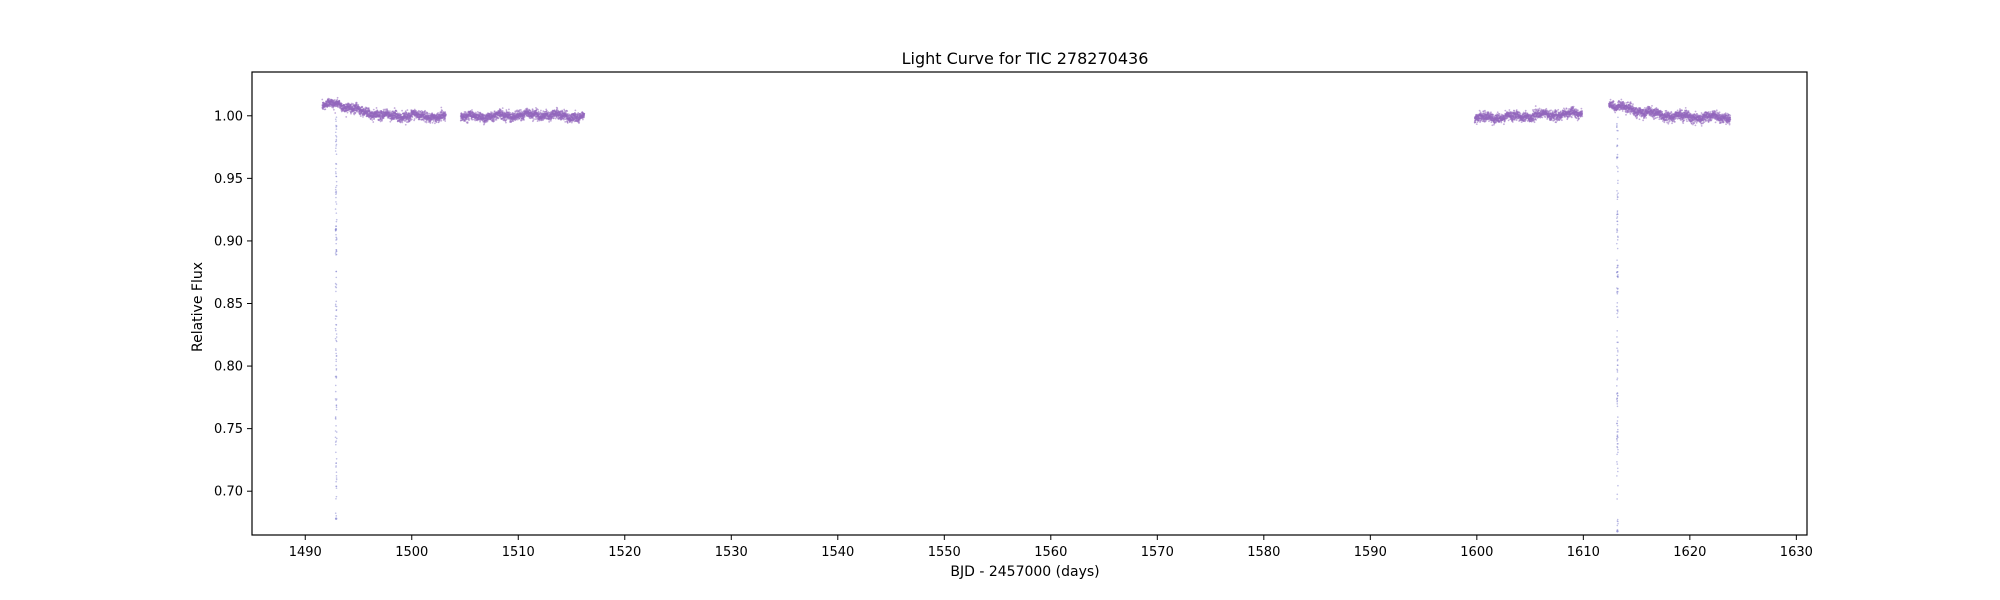 This screenshot has height=600, width=2000. Describe the element at coordinates (1024, 572) in the screenshot. I see `x-axis-label: BJD - 2457000 (days)` at that location.